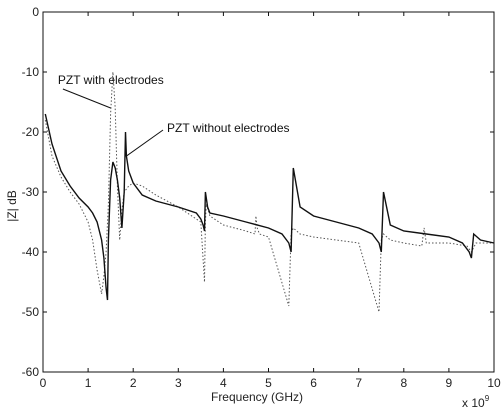 This screenshot has width=501, height=411. I want to click on x-tick-label: 9, so click(449, 383).